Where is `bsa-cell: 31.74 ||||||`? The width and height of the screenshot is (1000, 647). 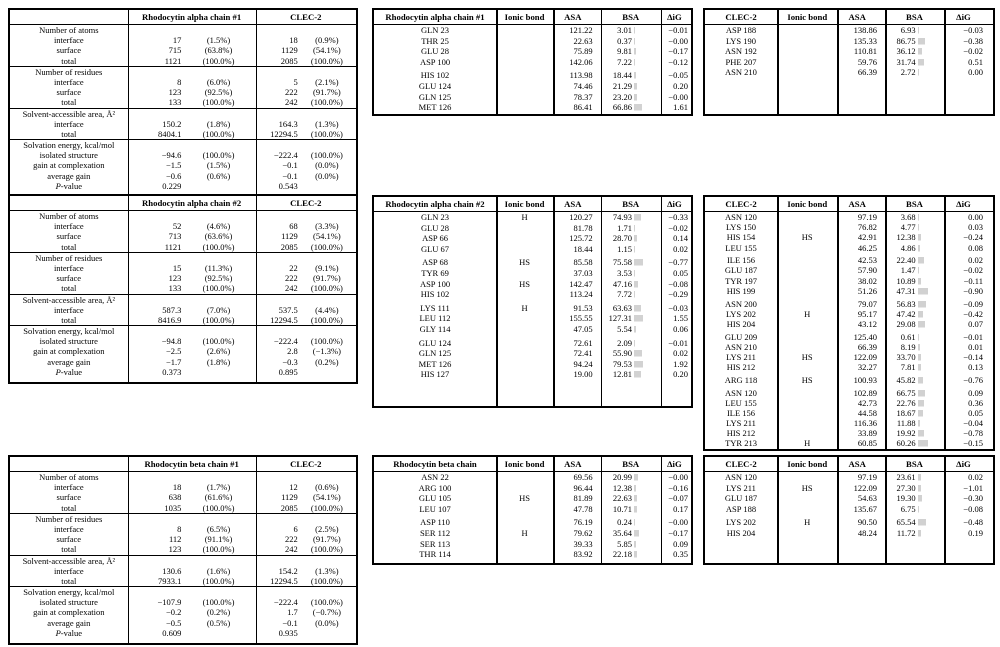 bsa-cell: 31.74 |||||| is located at coordinates (914, 62).